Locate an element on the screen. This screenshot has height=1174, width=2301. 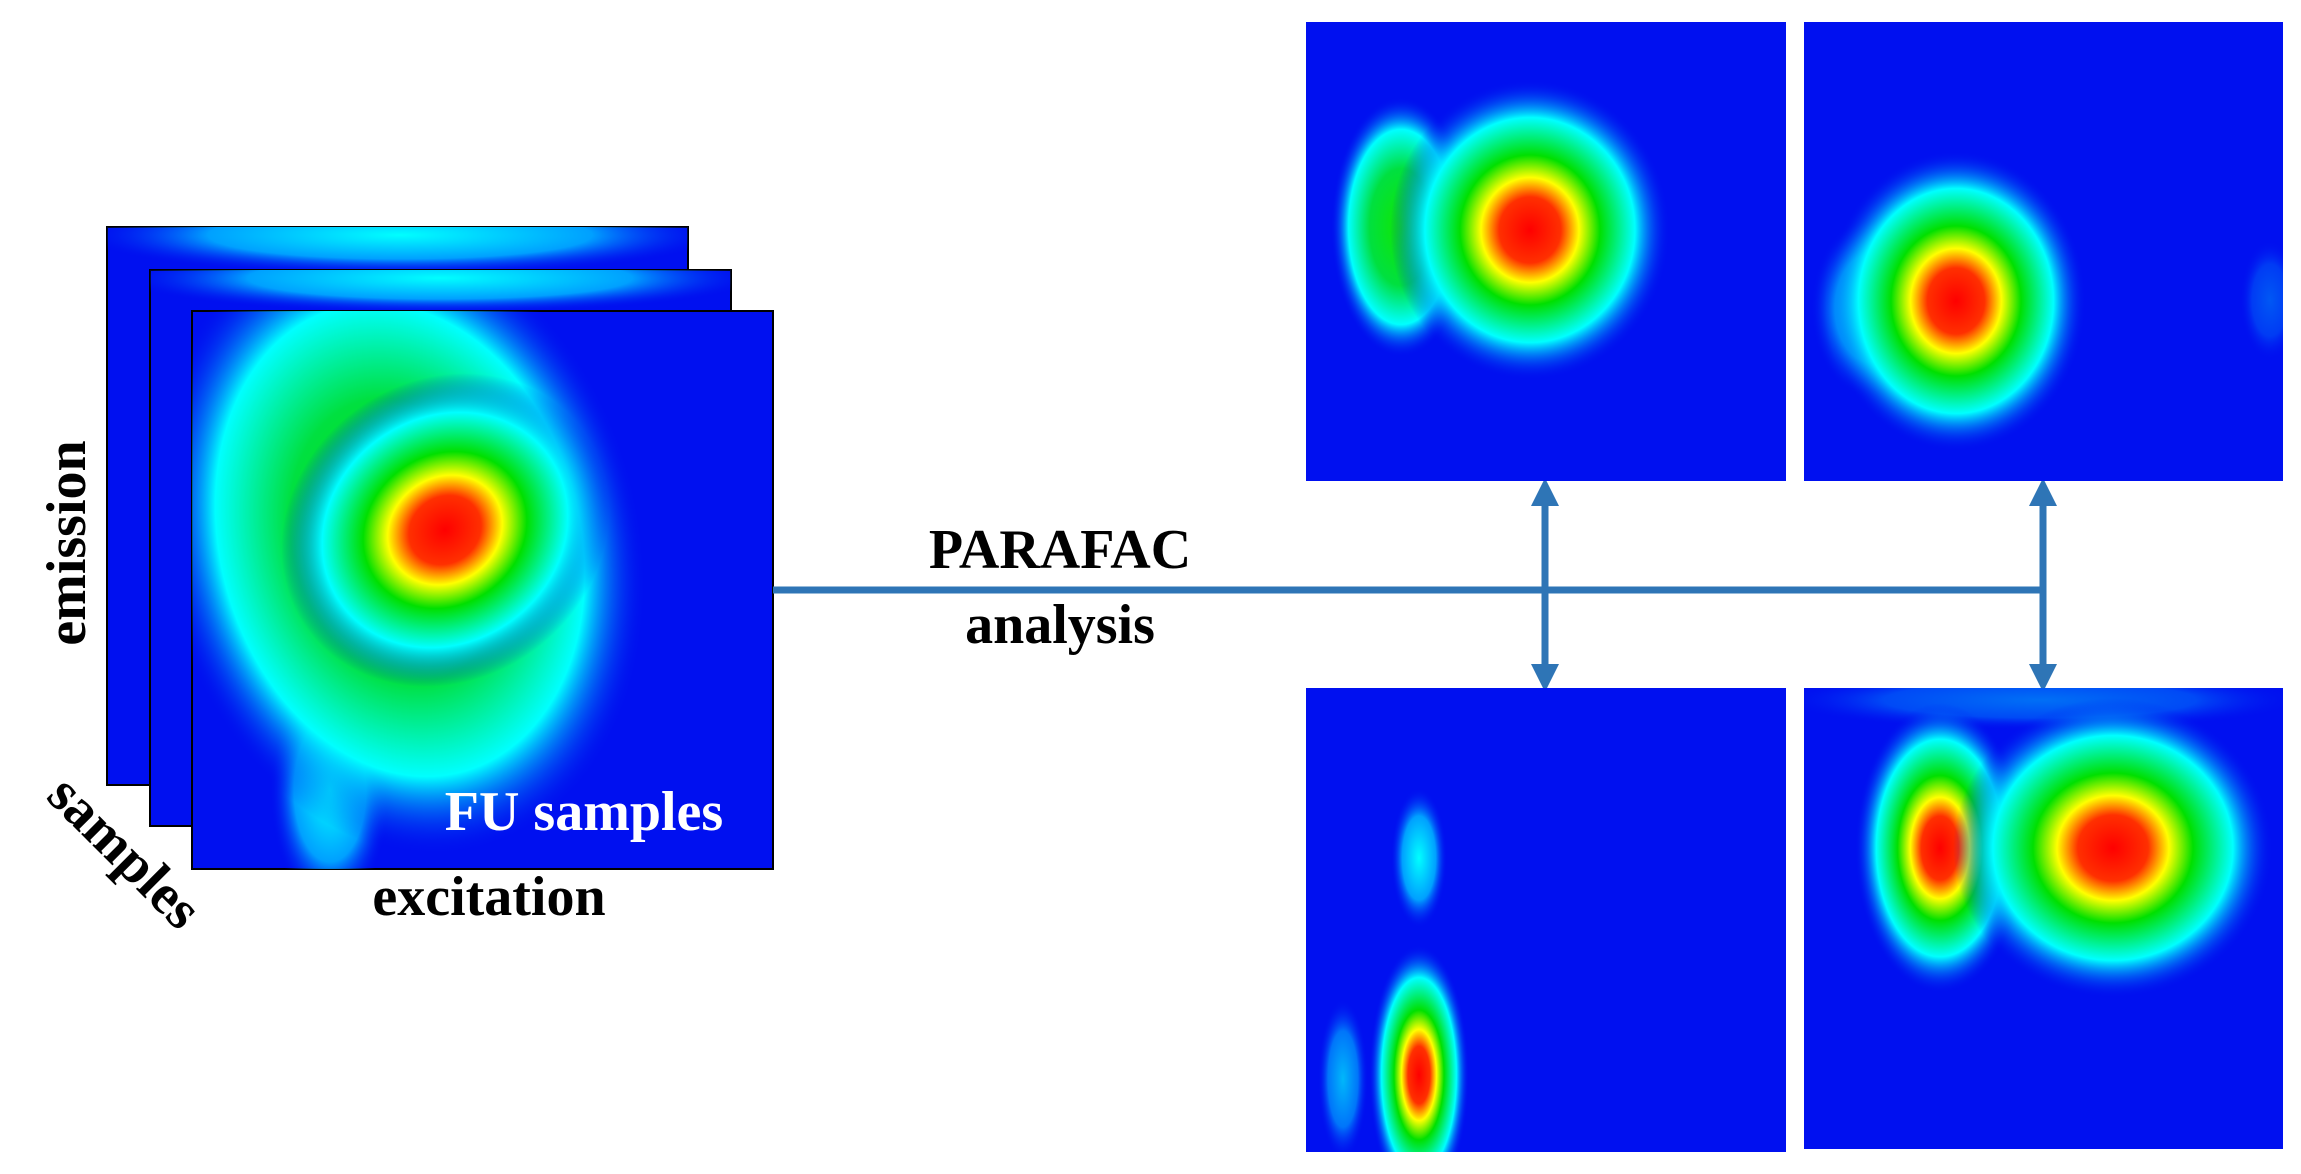
connector is located at coordinates (1415, 585).